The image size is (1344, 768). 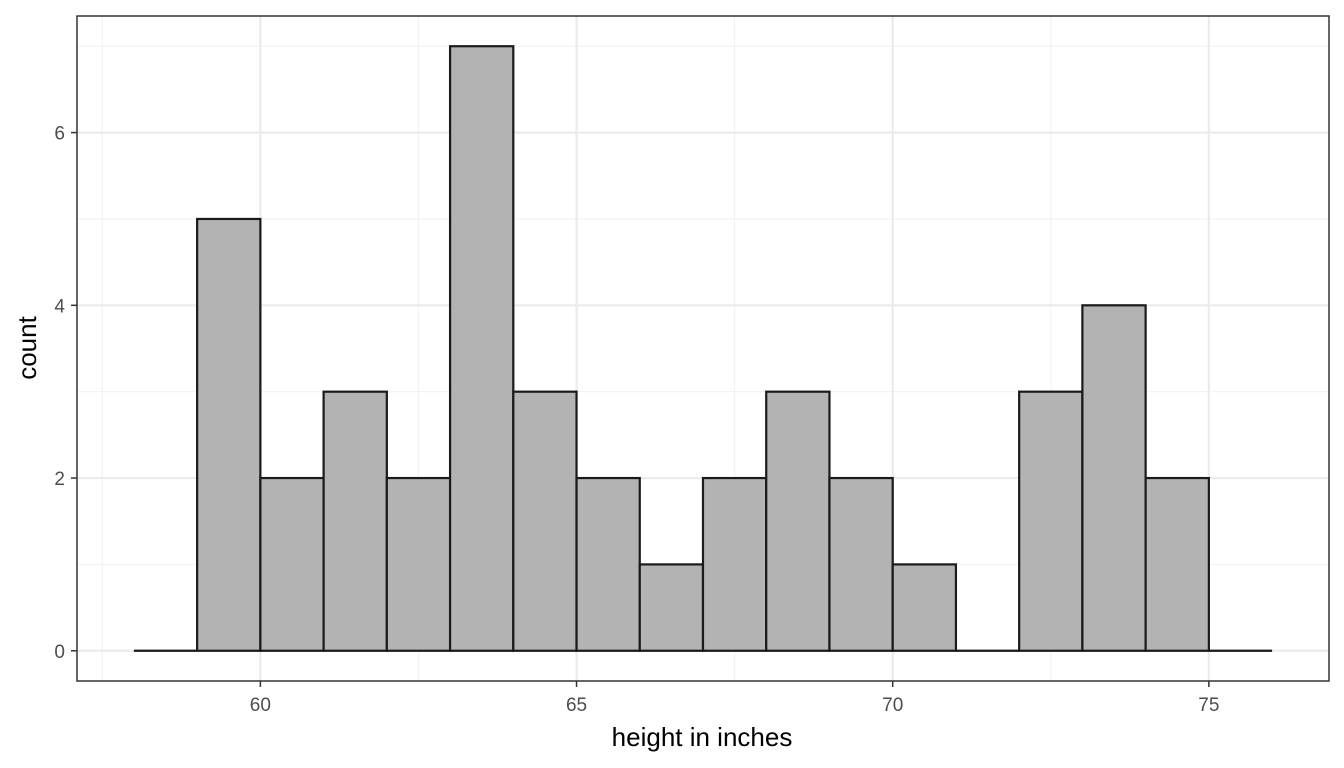 I want to click on x-axis: 60 65 70 75, so click(x=734, y=698).